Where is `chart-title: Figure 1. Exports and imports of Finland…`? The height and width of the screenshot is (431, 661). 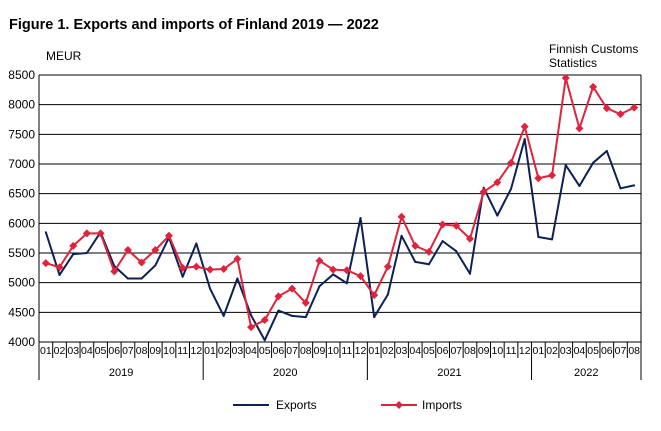 chart-title: Figure 1. Exports and imports of Finland… is located at coordinates (194, 25).